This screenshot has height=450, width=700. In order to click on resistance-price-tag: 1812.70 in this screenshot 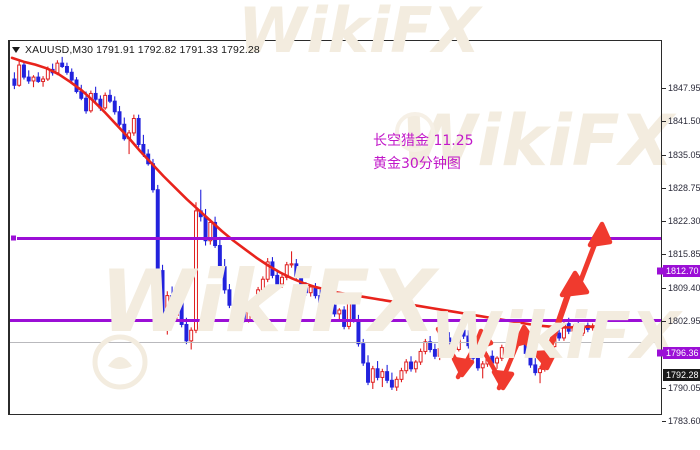, I will do `click(681, 271)`.